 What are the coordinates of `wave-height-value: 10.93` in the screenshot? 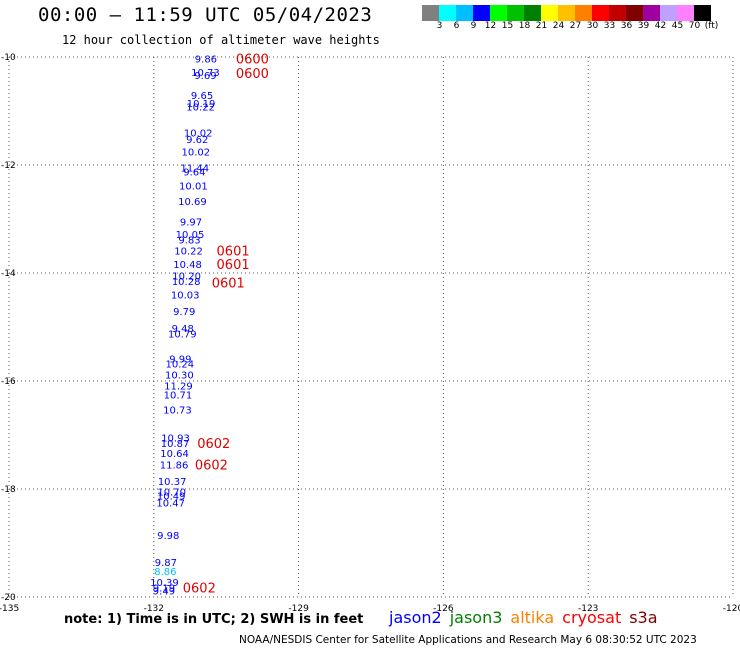 It's located at (175, 439).